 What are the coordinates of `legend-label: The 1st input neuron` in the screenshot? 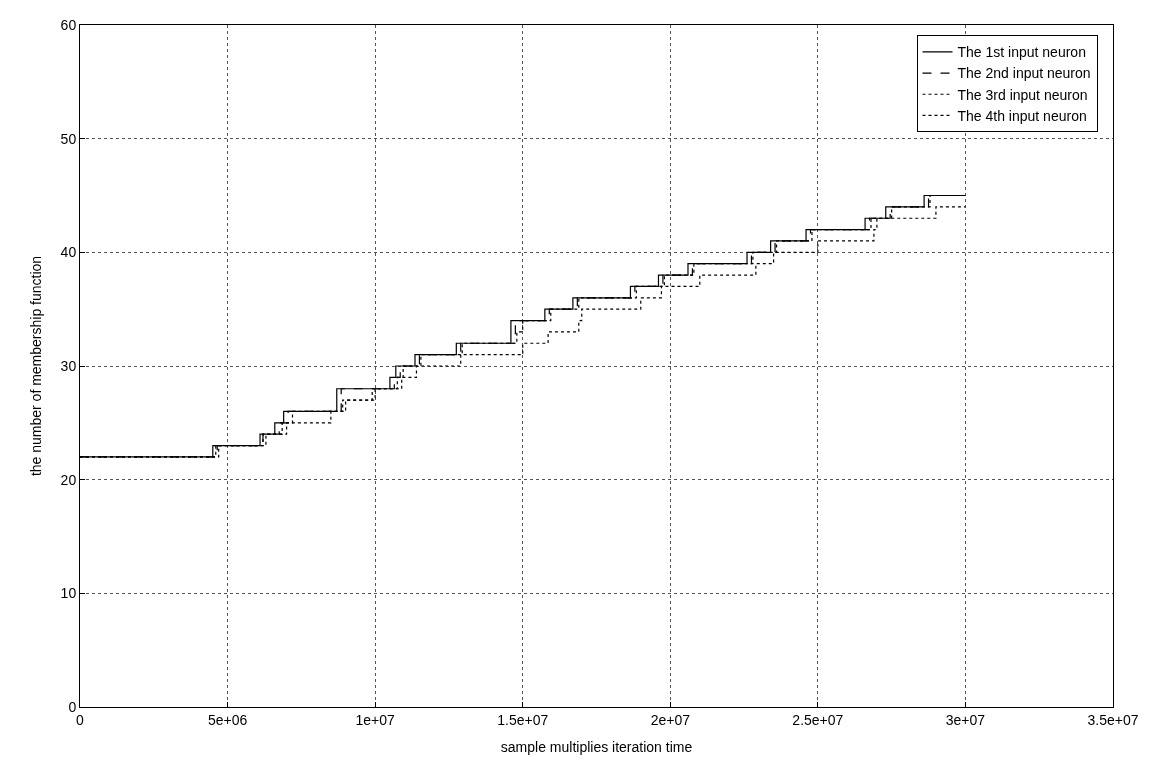 It's located at (1021, 52).